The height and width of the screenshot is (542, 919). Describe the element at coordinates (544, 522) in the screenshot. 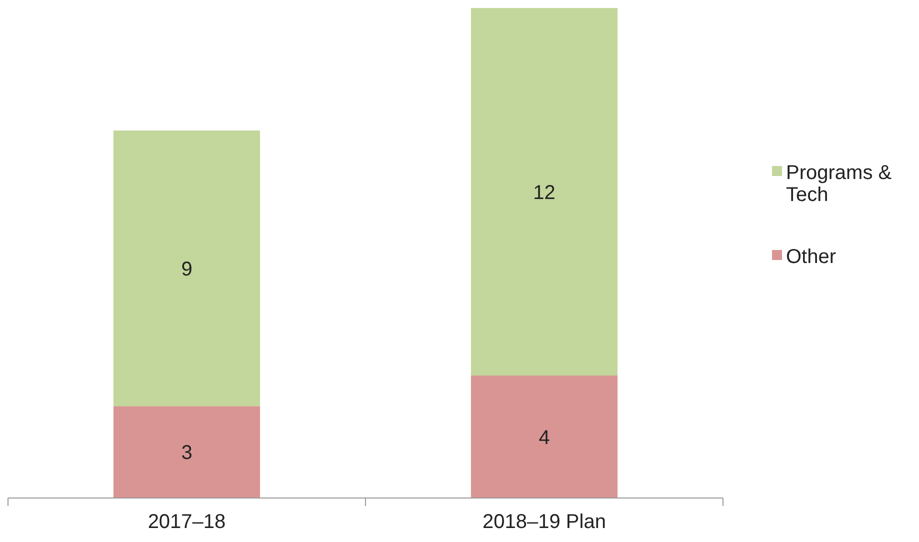

I see `x-tick-label: 2018–19 Plan` at that location.